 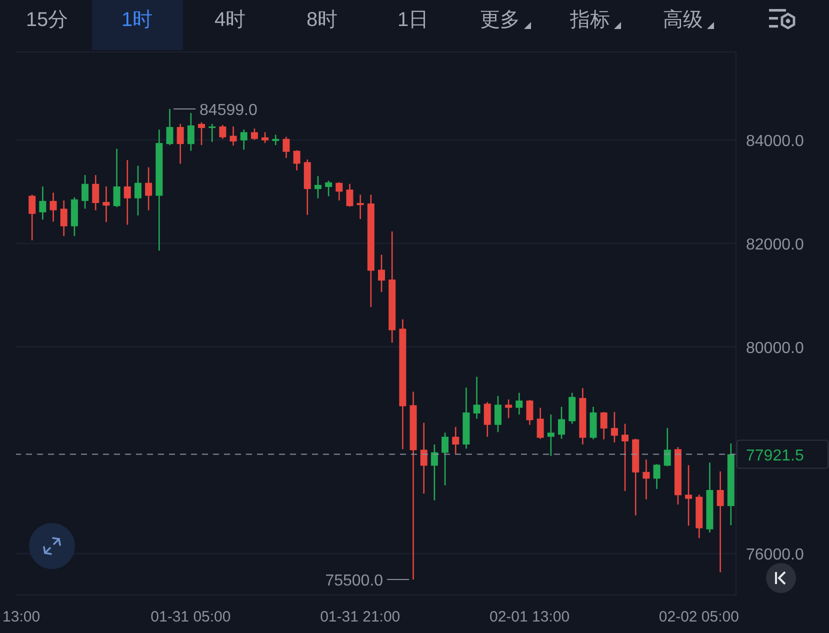 I want to click on text: 8时, so click(x=322, y=20).